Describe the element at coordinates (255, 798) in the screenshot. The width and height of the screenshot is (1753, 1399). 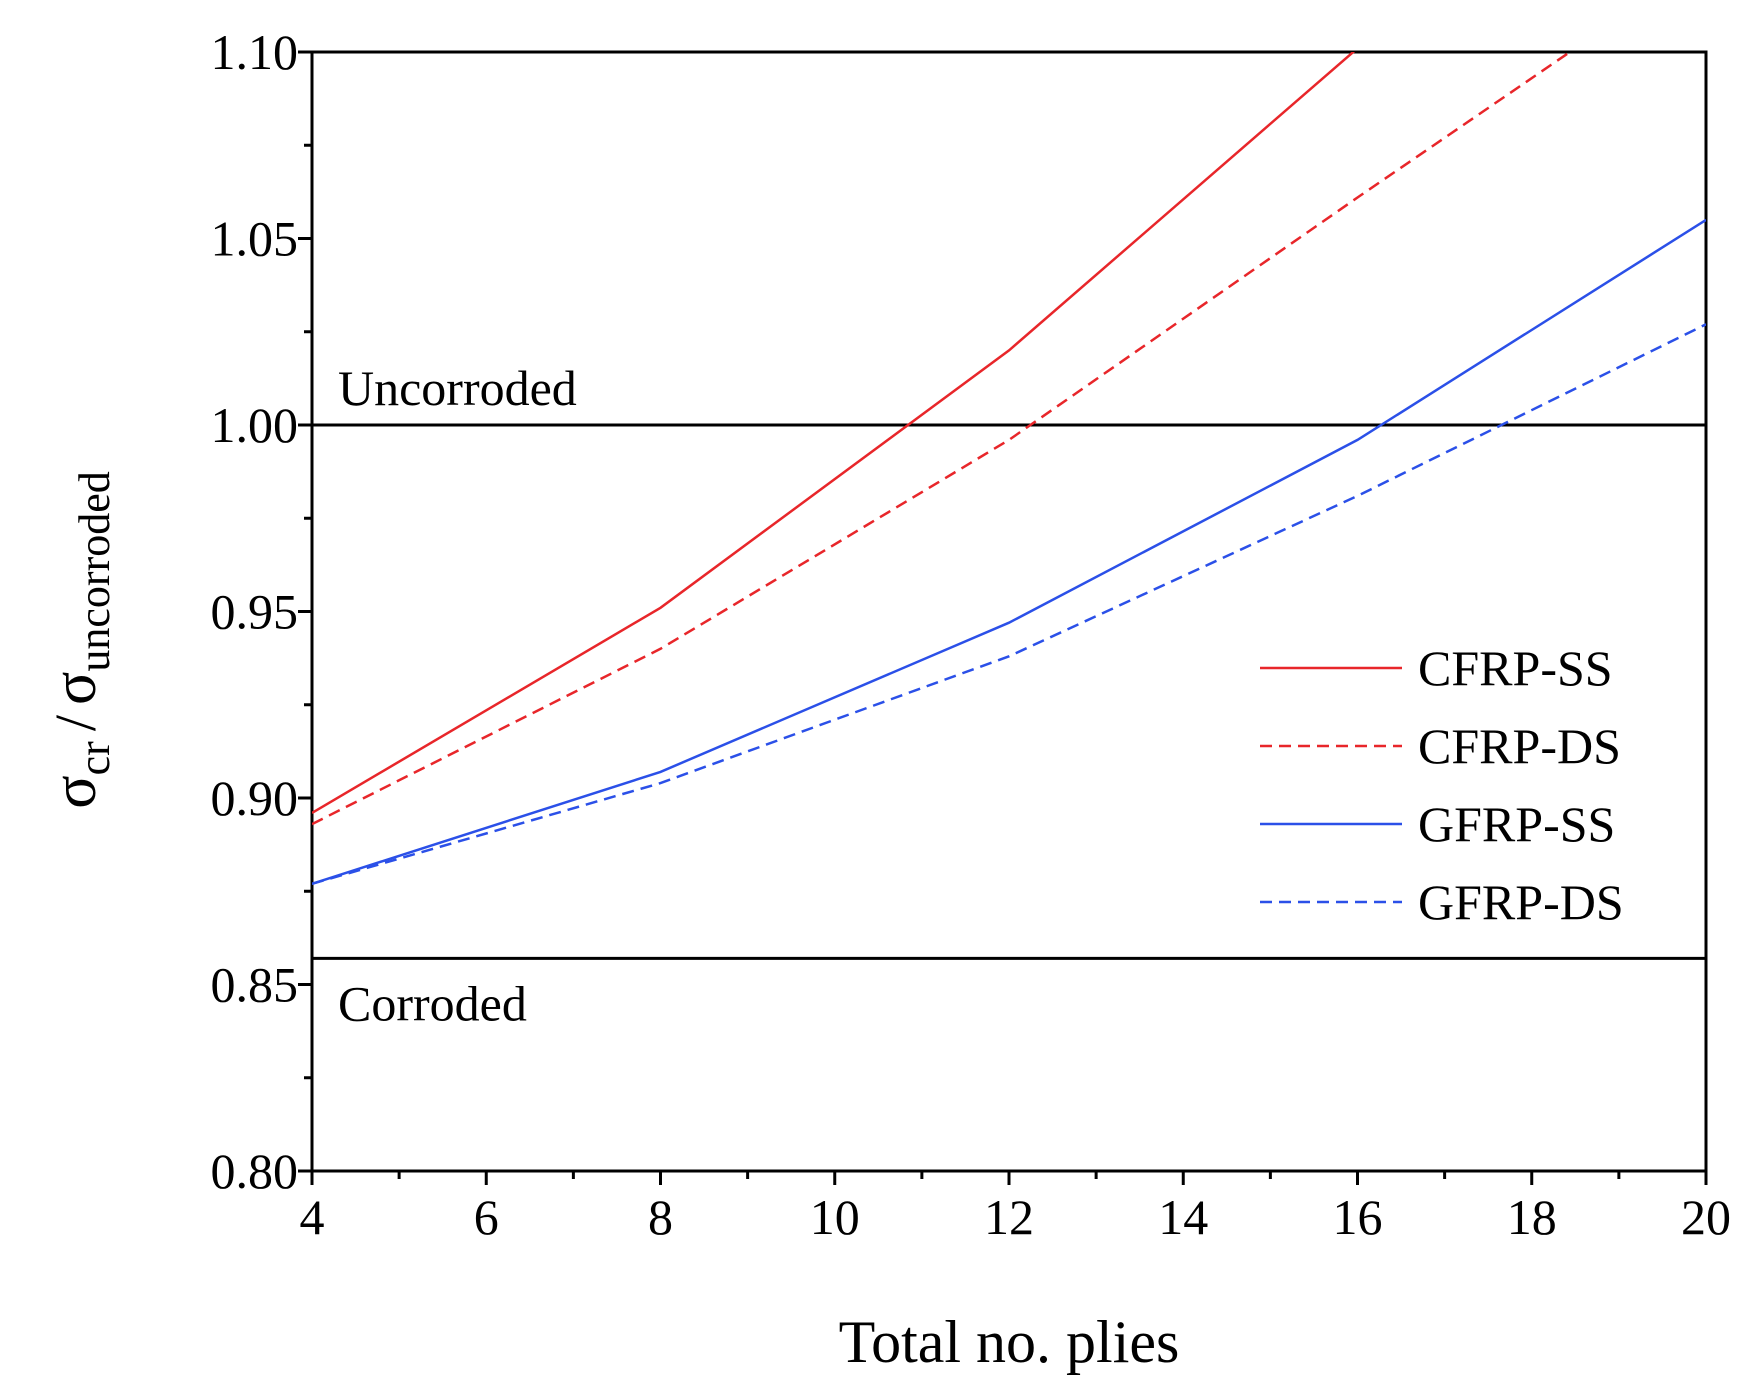
I see `y-tick-label: 0.90` at that location.